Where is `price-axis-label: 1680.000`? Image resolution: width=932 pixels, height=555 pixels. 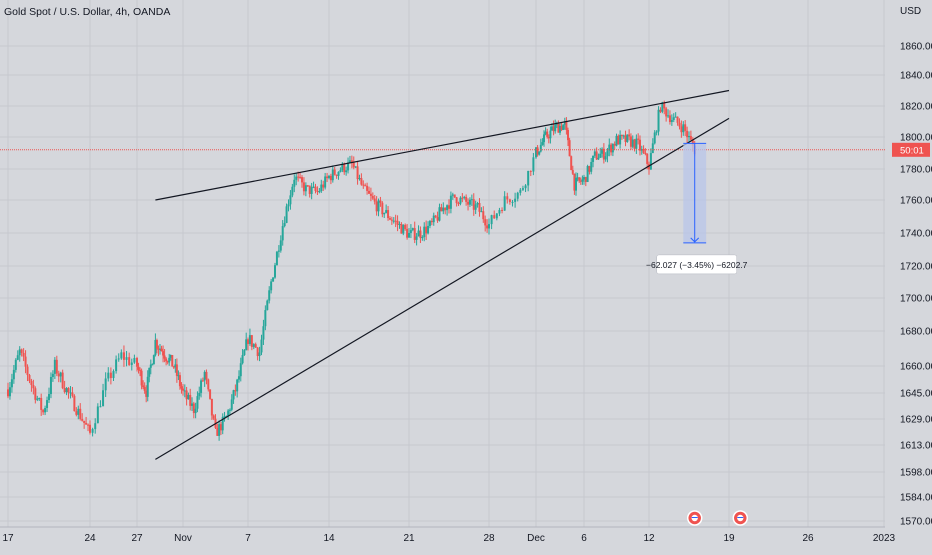 price-axis-label: 1680.000 is located at coordinates (916, 332).